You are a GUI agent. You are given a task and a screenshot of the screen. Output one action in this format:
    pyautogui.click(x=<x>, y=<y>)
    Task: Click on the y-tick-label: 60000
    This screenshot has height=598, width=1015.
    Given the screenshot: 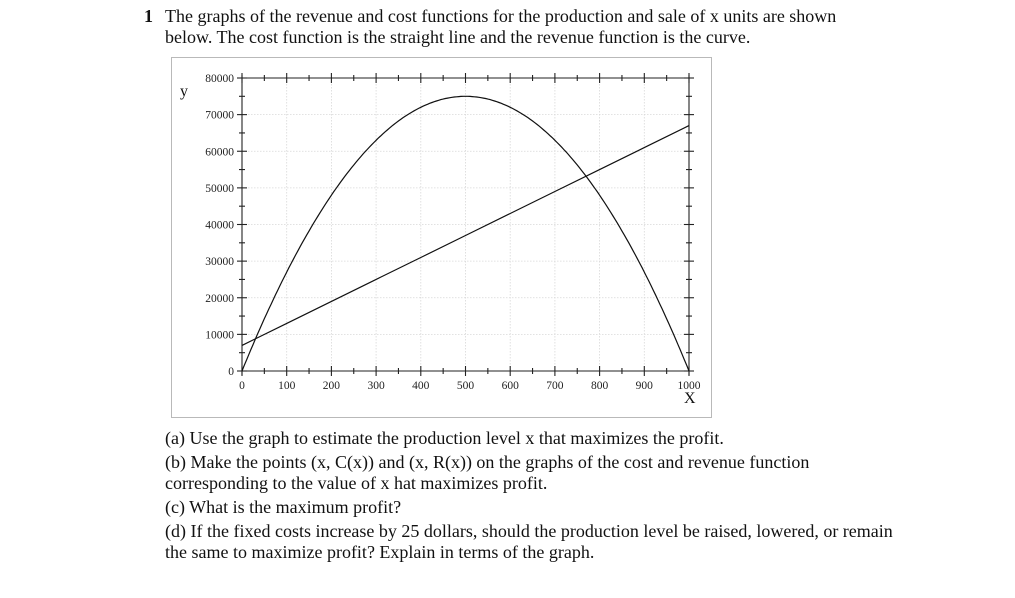 What is the action you would take?
    pyautogui.click(x=219, y=152)
    